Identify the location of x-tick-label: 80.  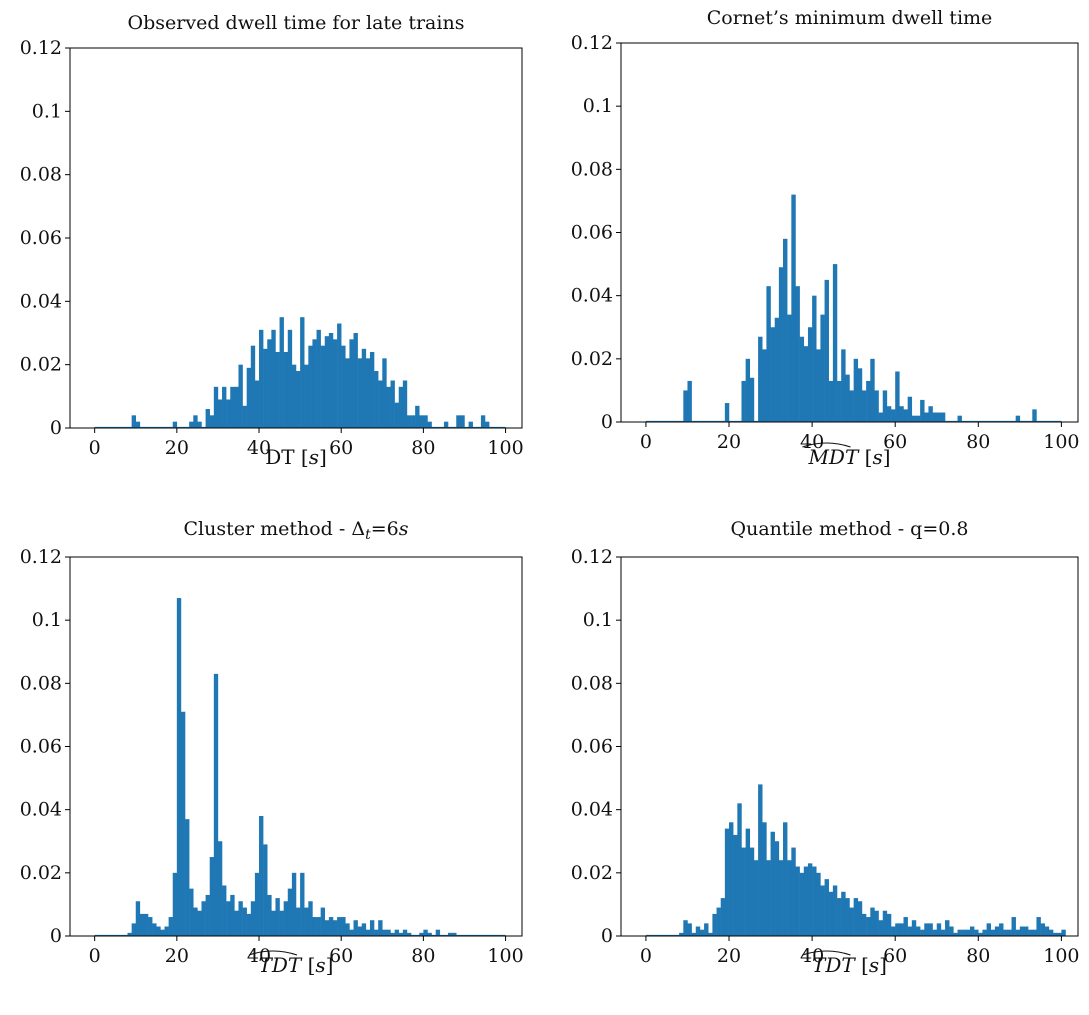
(423, 448).